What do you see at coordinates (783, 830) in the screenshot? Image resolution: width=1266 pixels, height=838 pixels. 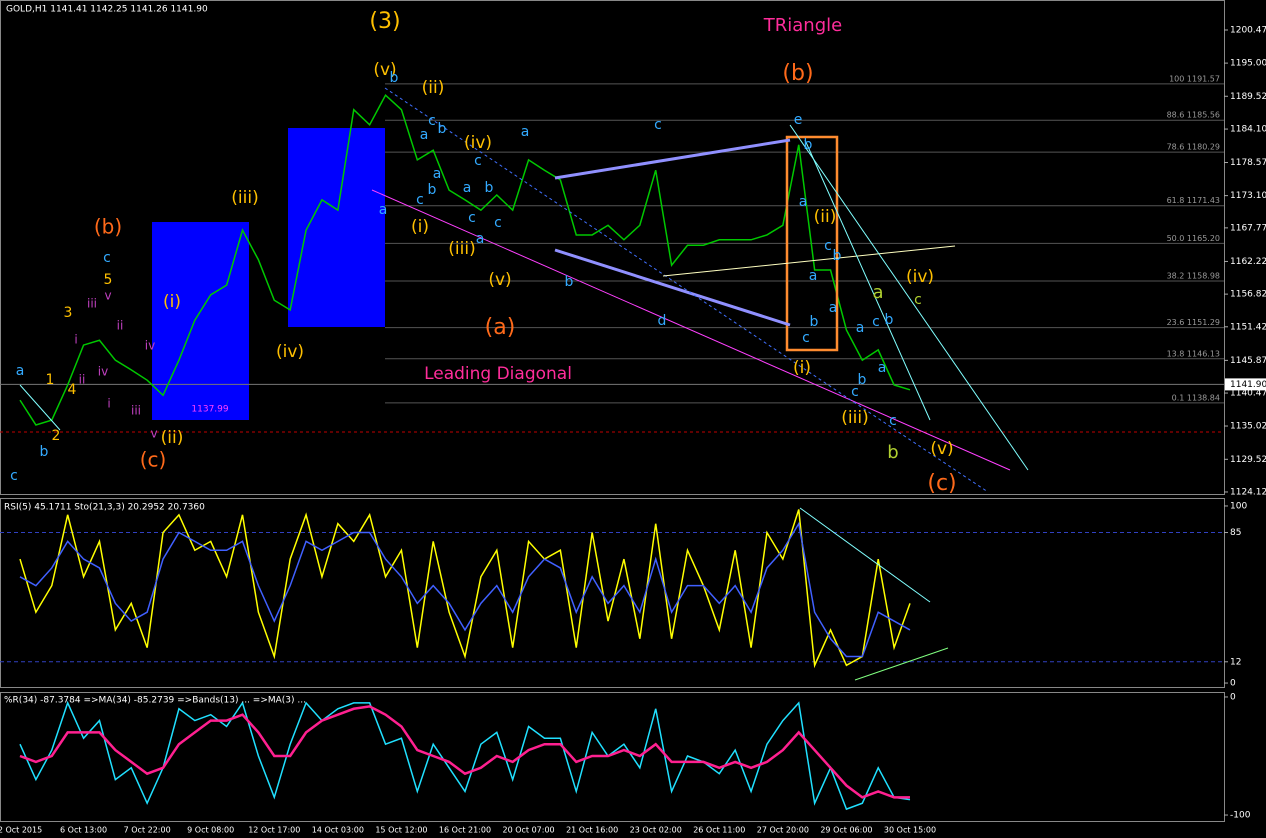 I see `x-tick-label: 27 Oct 20:00` at bounding box center [783, 830].